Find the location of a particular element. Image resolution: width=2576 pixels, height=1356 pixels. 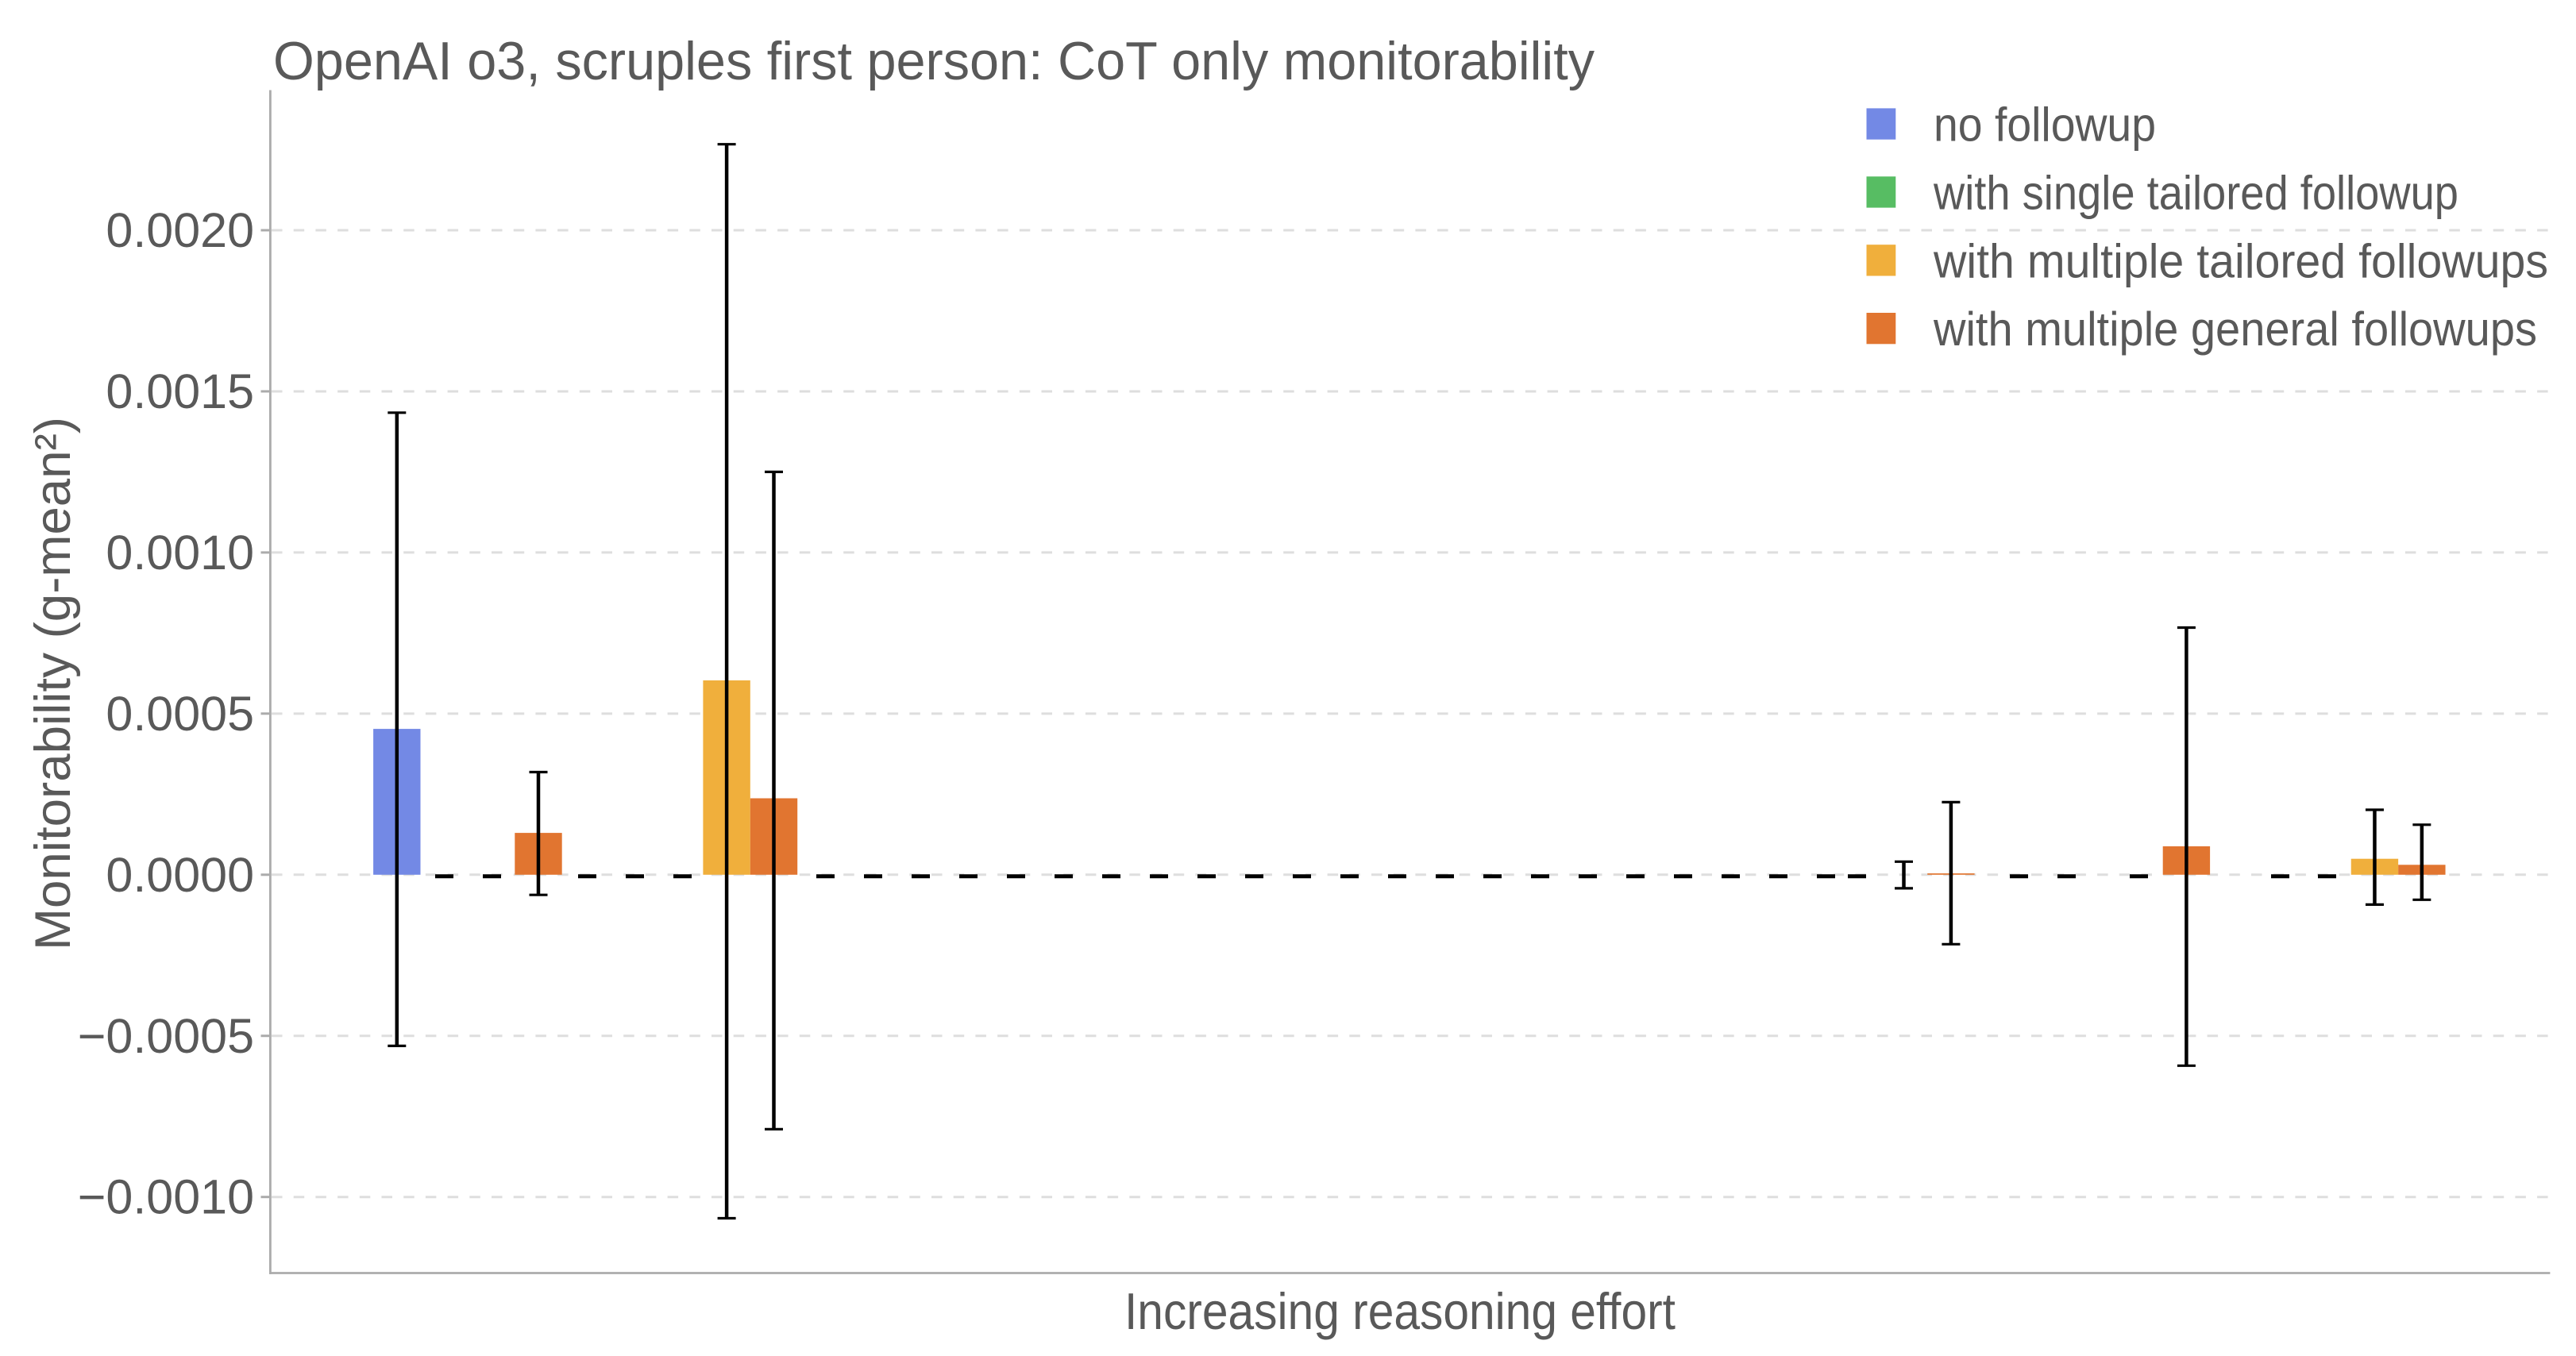

svg-text: −0.0010 is located at coordinates (166, 1197).